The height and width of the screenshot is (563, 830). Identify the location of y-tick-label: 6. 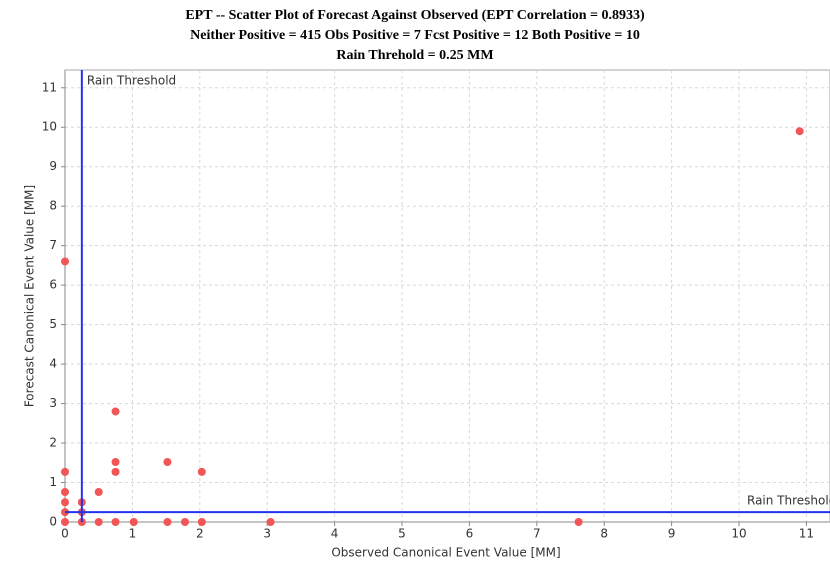
(53, 285).